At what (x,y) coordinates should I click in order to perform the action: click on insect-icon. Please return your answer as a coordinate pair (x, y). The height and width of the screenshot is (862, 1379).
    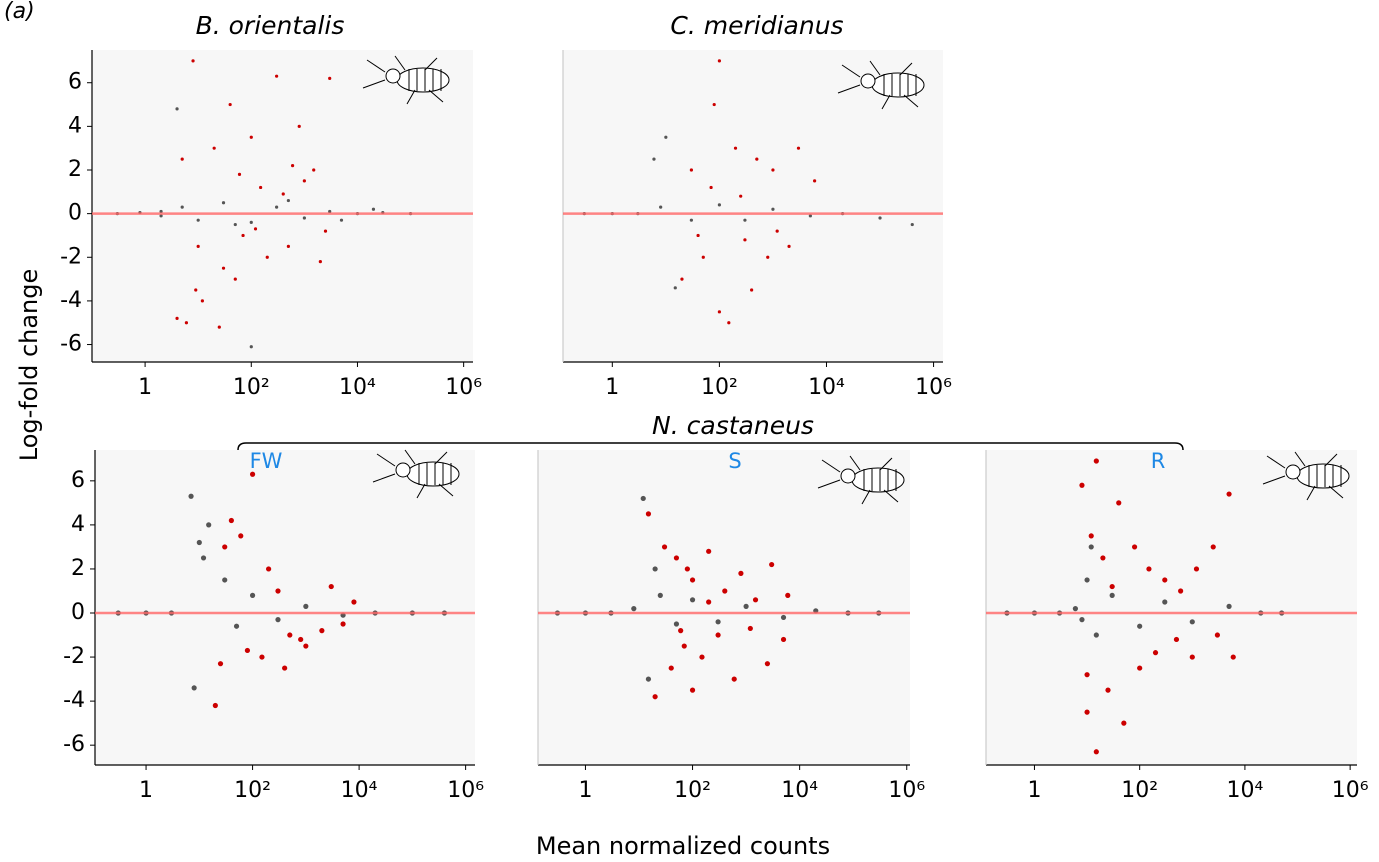
    Looking at the image, I should click on (1306, 476).